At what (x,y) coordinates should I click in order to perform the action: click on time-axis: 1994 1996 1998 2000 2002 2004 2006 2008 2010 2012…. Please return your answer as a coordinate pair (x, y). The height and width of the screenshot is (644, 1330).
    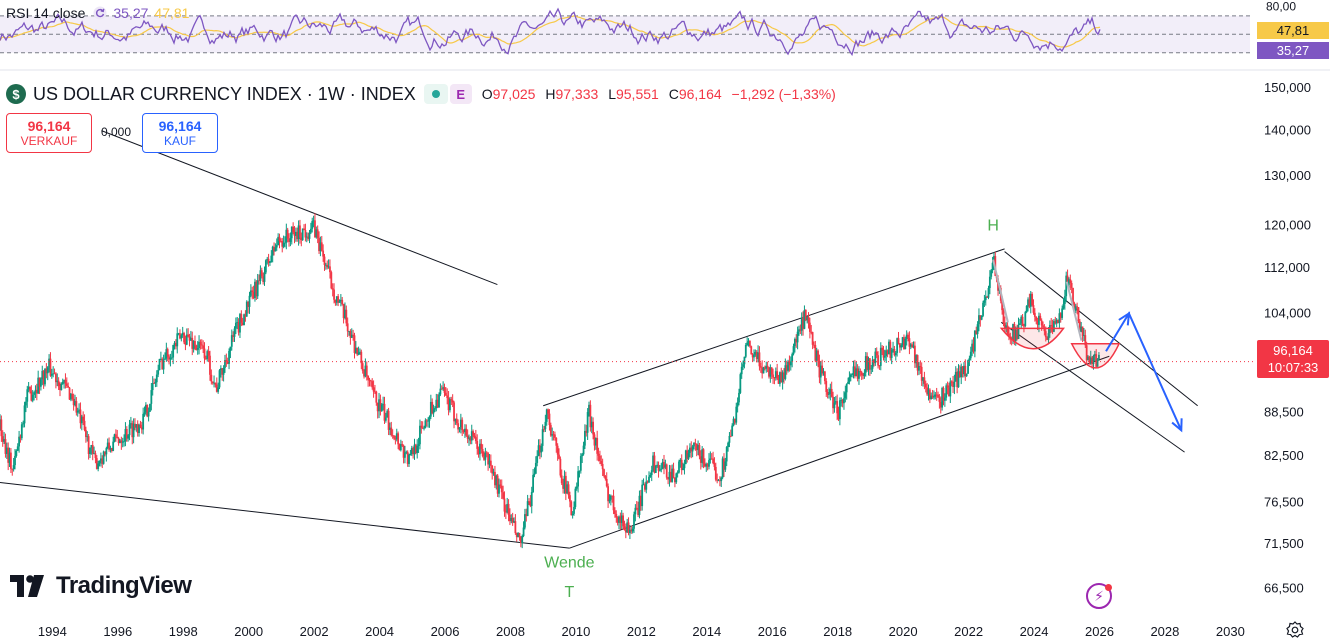
    Looking at the image, I should click on (641, 631).